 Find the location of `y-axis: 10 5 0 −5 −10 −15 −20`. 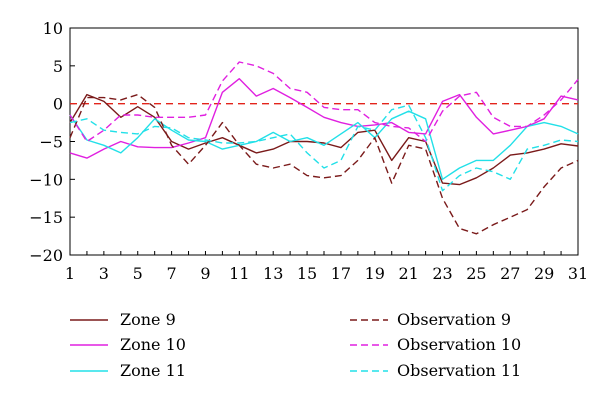

y-axis: 10 5 0 −5 −10 −15 −20 is located at coordinates (52, 142).